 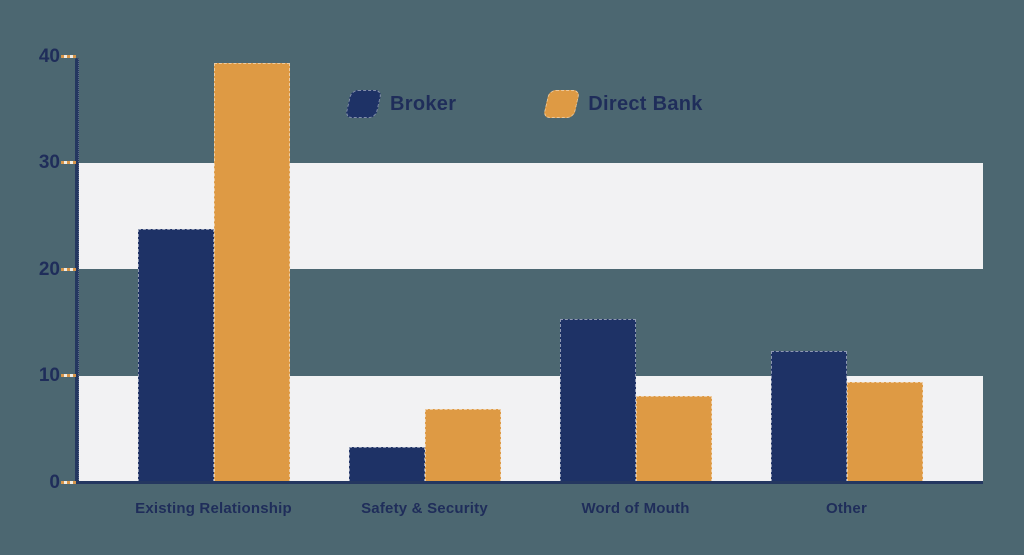 I want to click on y-tick-label-10: 10, so click(x=49, y=375).